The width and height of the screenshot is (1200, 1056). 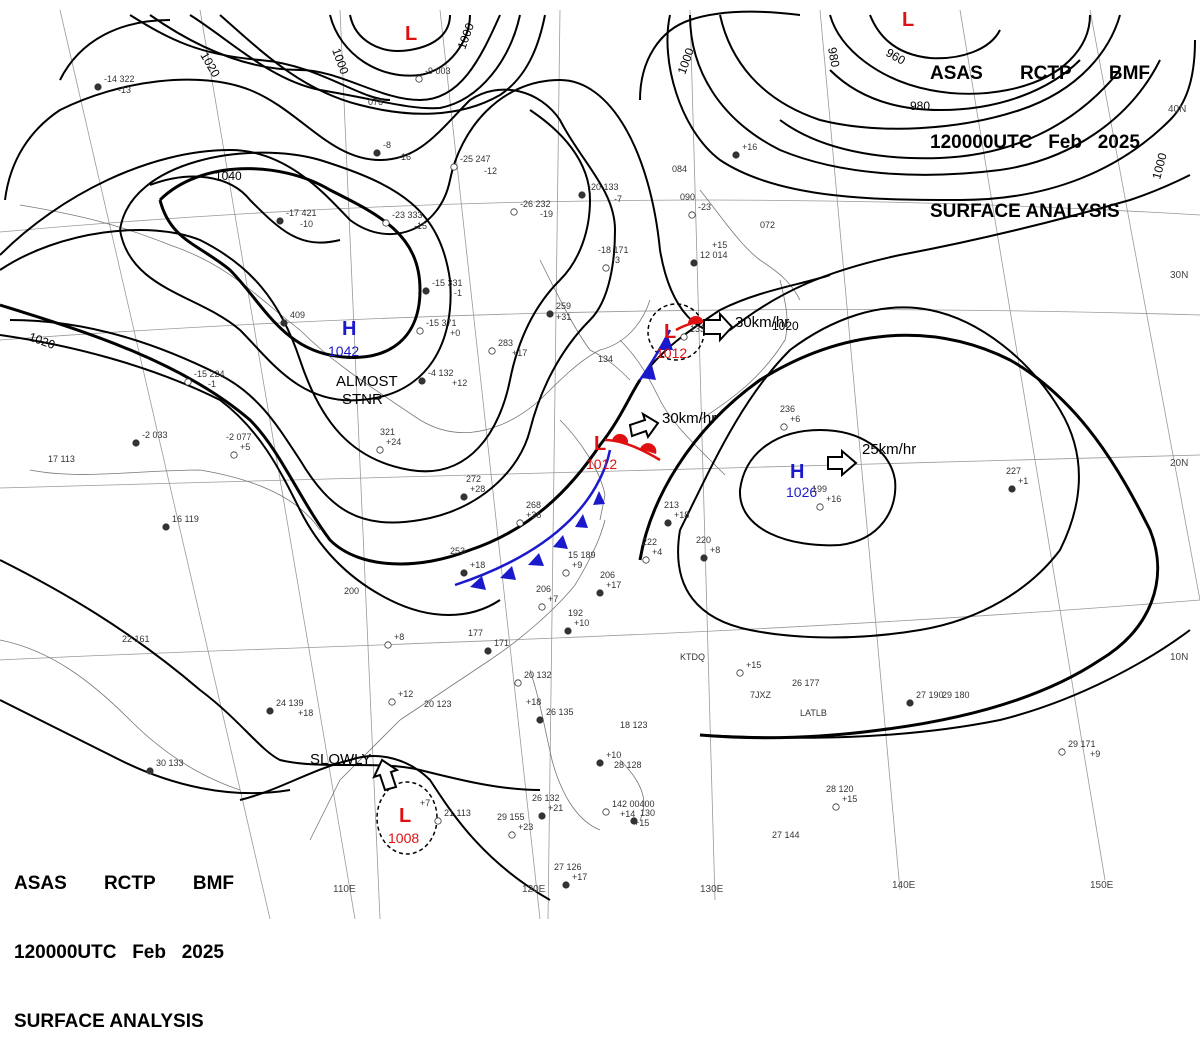 What do you see at coordinates (819, 489) in the screenshot?
I see `station-plot-value: 199` at bounding box center [819, 489].